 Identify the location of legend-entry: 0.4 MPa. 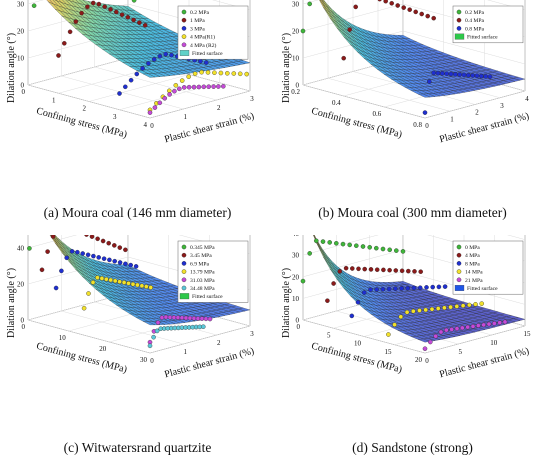
(474, 21).